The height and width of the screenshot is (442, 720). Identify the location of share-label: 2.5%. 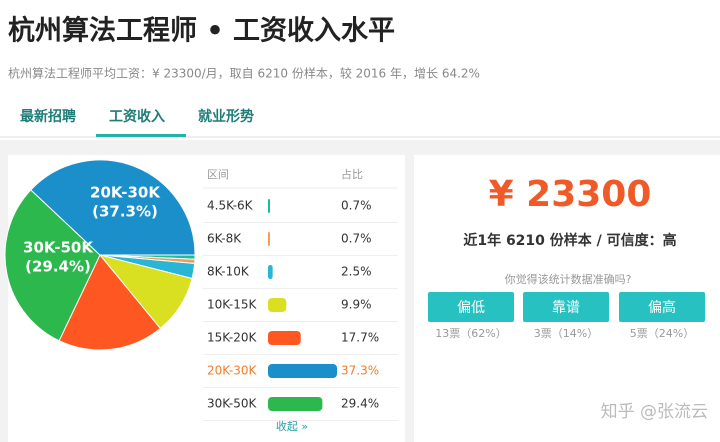
(356, 272).